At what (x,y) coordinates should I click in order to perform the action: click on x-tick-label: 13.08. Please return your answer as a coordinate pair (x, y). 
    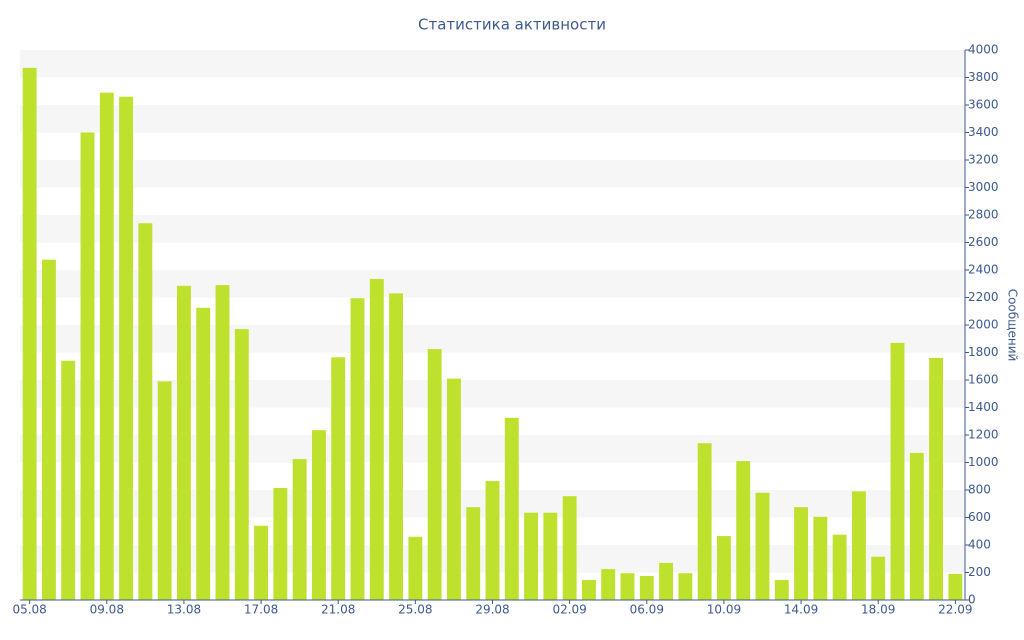
    Looking at the image, I should click on (184, 610).